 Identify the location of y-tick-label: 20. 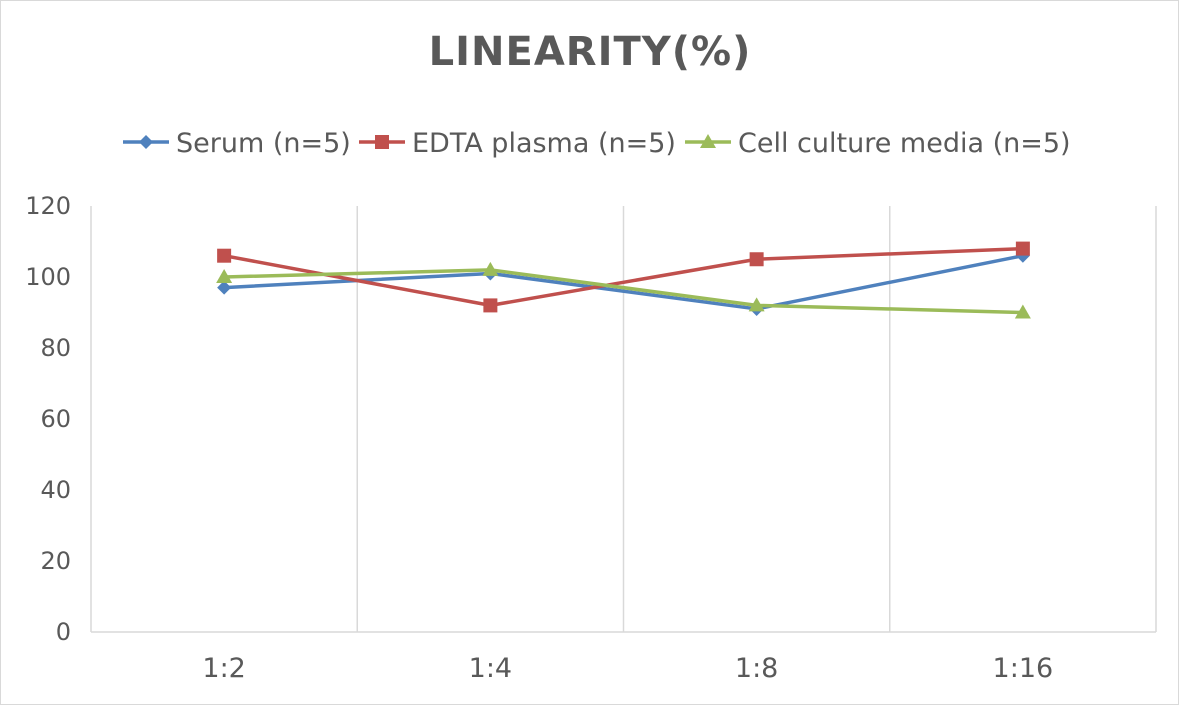
(55, 561).